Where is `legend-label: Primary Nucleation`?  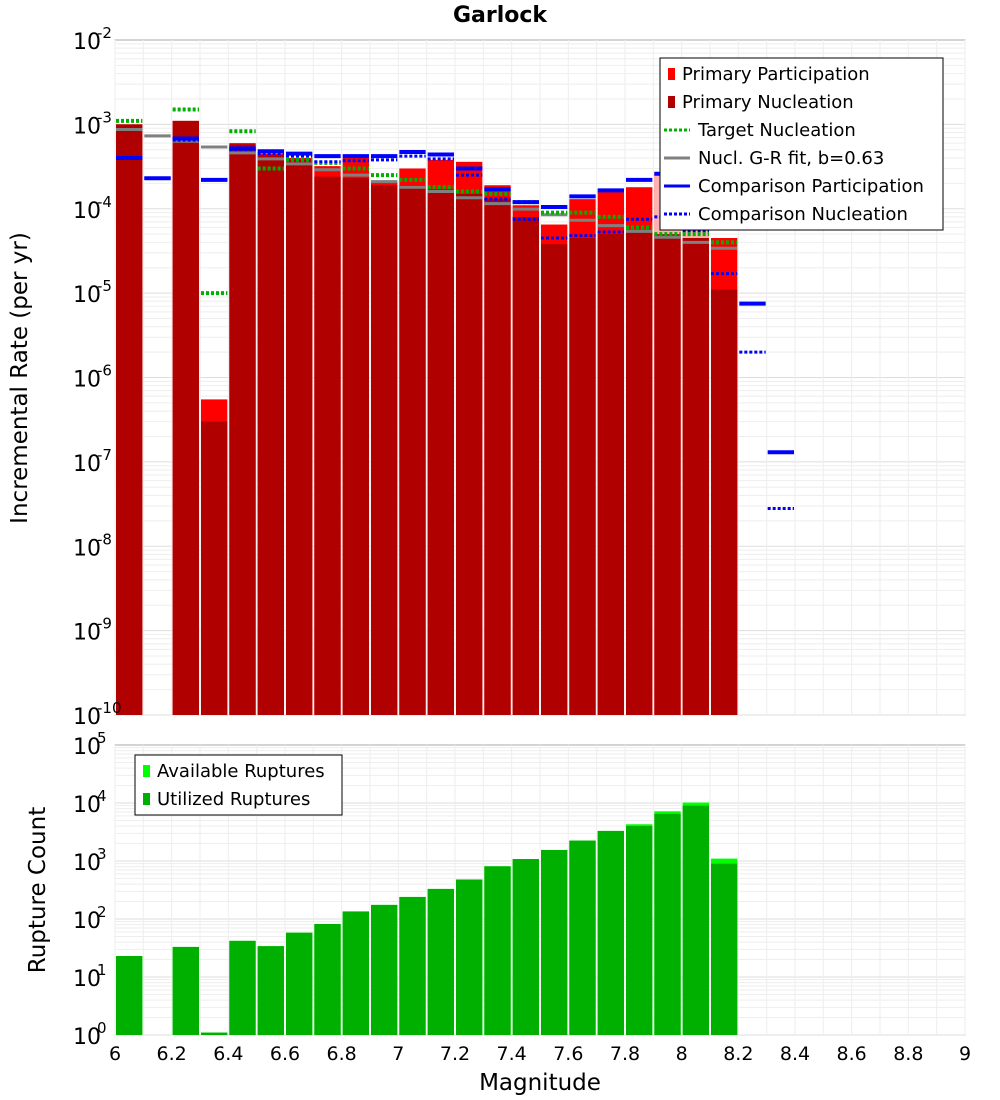
legend-label: Primary Nucleation is located at coordinates (768, 102).